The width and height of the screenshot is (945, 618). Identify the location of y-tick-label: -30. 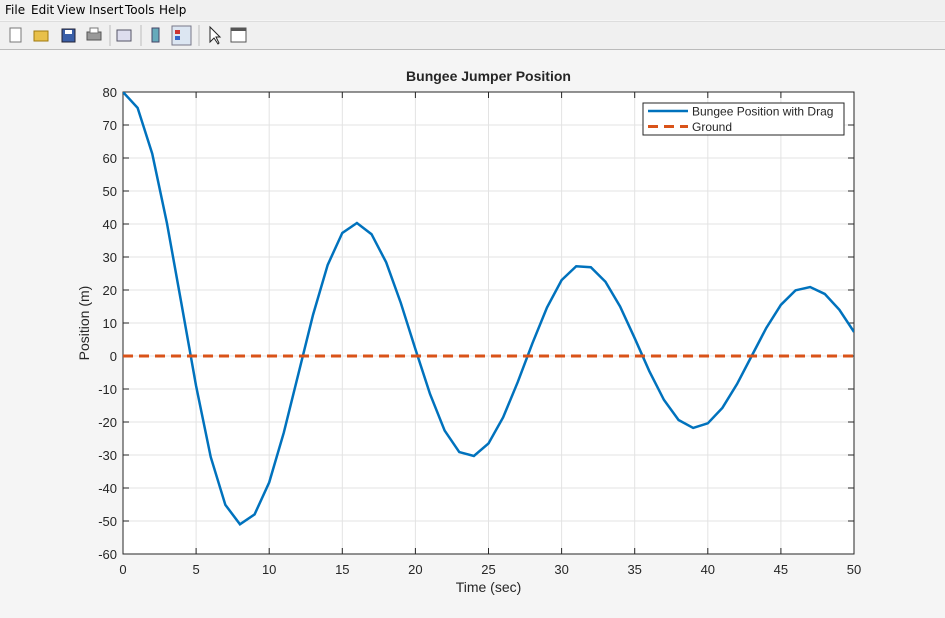
(107, 455).